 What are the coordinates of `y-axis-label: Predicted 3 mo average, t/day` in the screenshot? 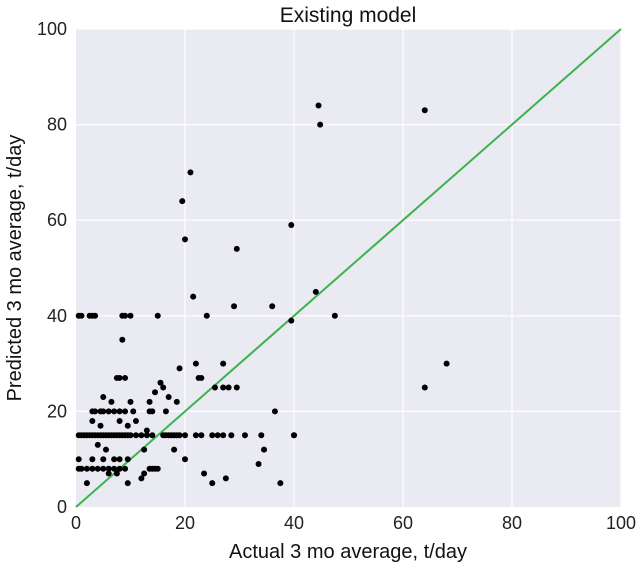 It's located at (15, 268).